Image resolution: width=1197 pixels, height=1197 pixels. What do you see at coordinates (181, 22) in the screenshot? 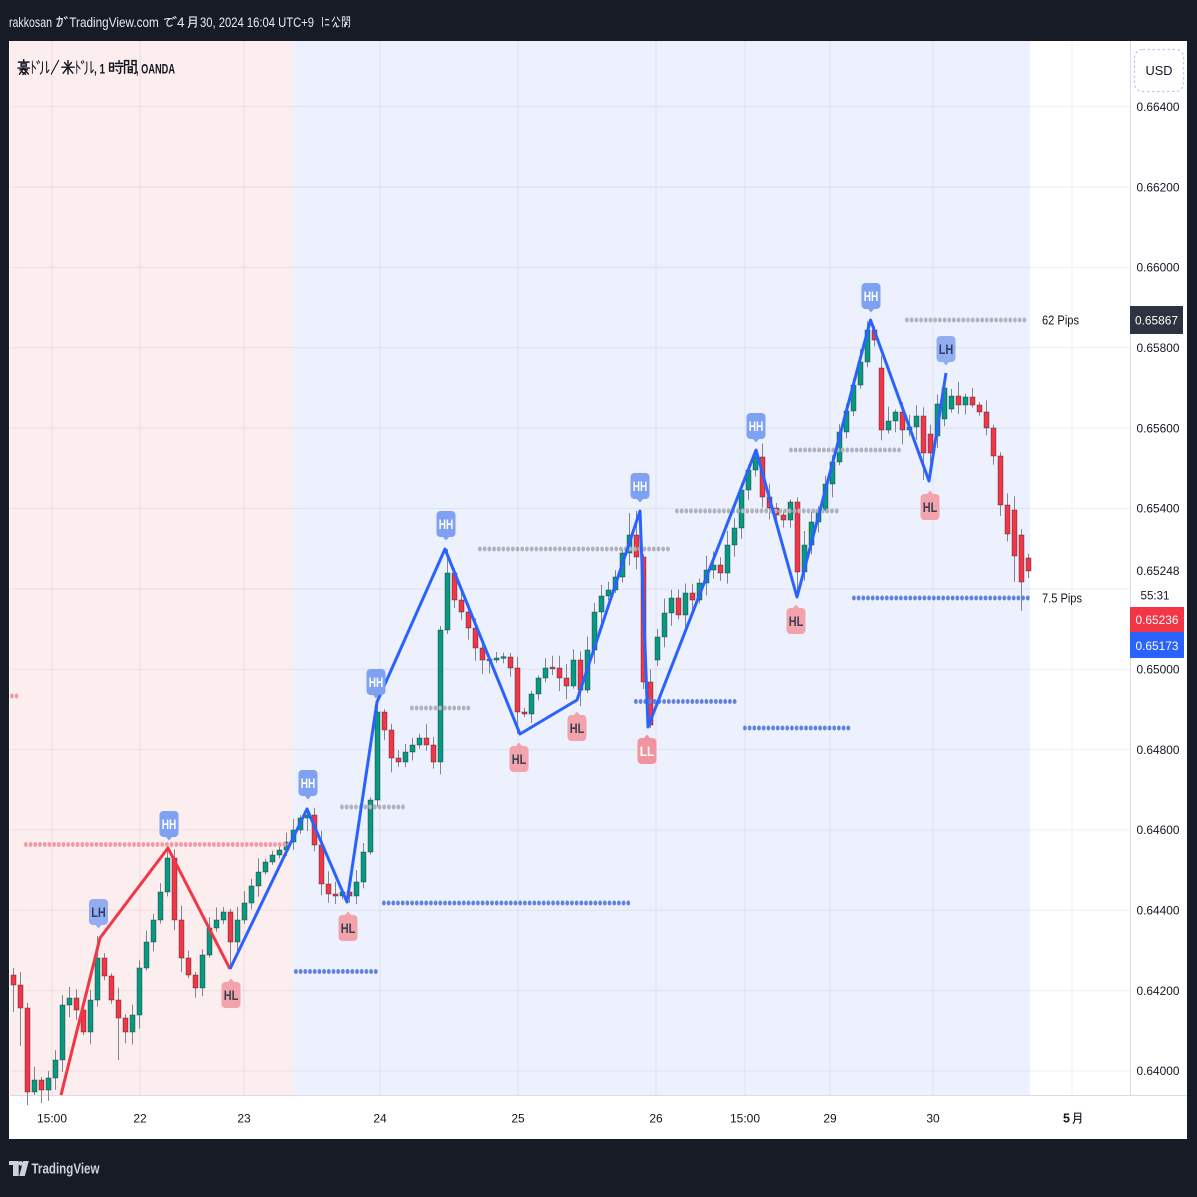
I see `svg-text: 4` at bounding box center [181, 22].